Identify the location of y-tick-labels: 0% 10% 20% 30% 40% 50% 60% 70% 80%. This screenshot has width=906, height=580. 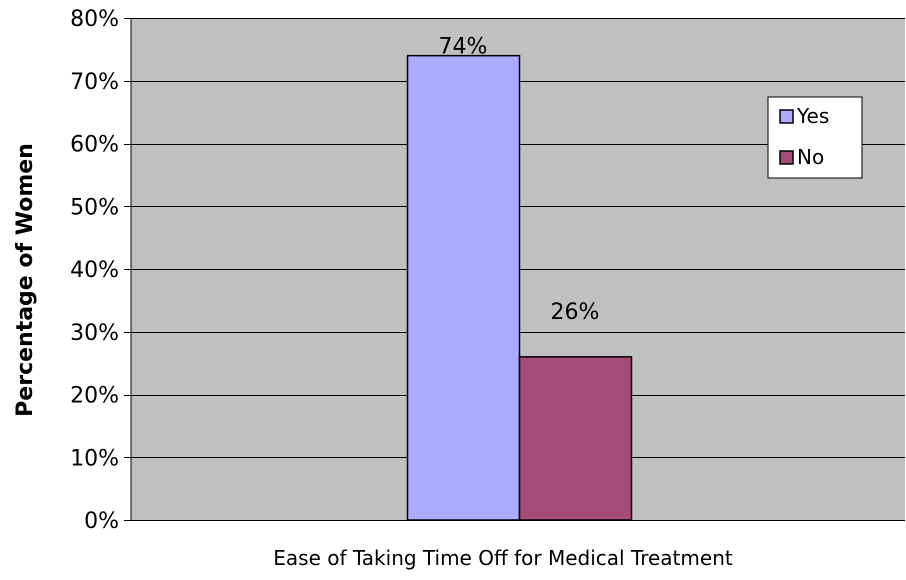
(94, 270).